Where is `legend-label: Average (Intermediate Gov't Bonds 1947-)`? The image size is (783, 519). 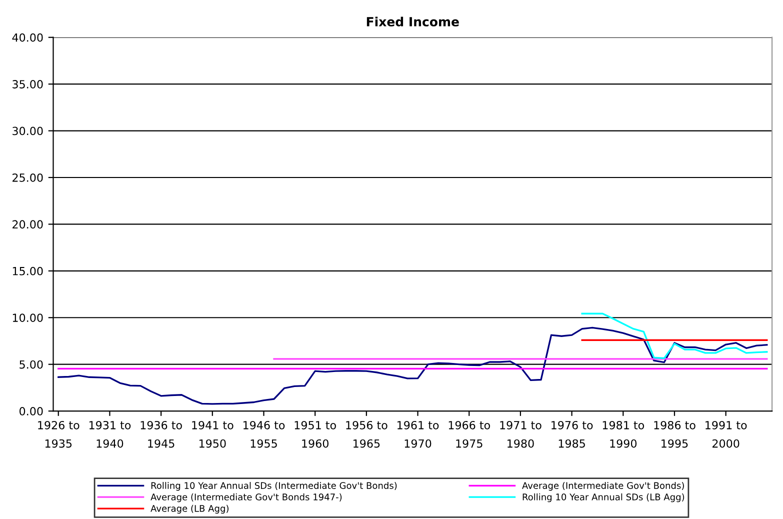 legend-label: Average (Intermediate Gov't Bonds 1947-) is located at coordinates (246, 497).